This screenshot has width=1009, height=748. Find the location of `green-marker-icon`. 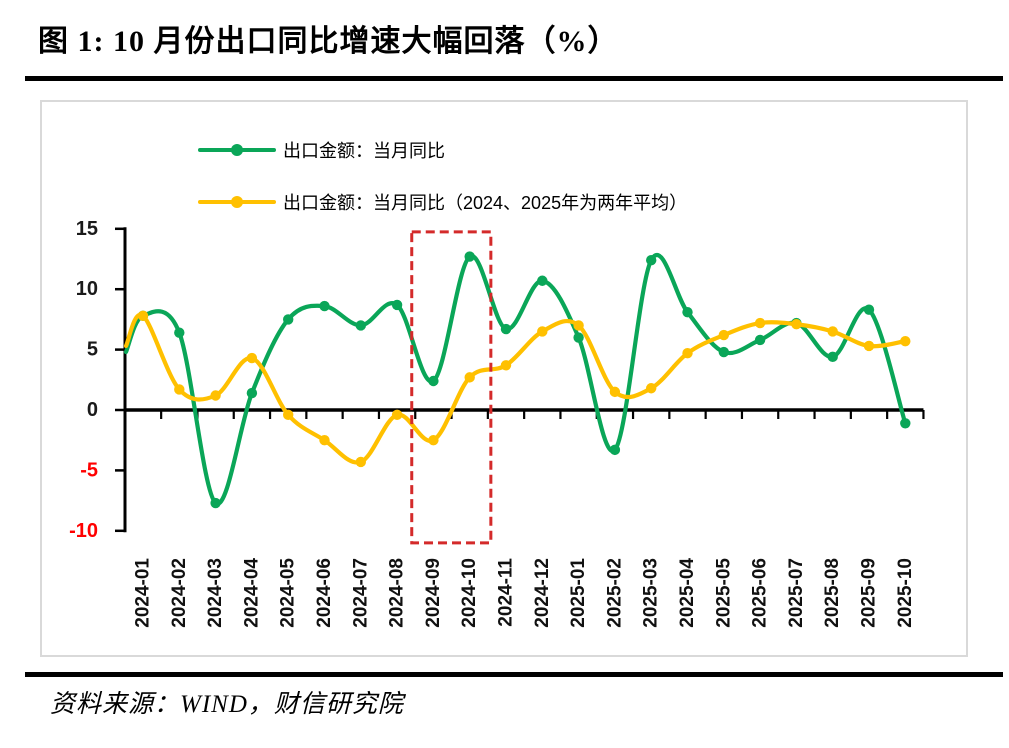

green-marker-icon is located at coordinates (237, 150).